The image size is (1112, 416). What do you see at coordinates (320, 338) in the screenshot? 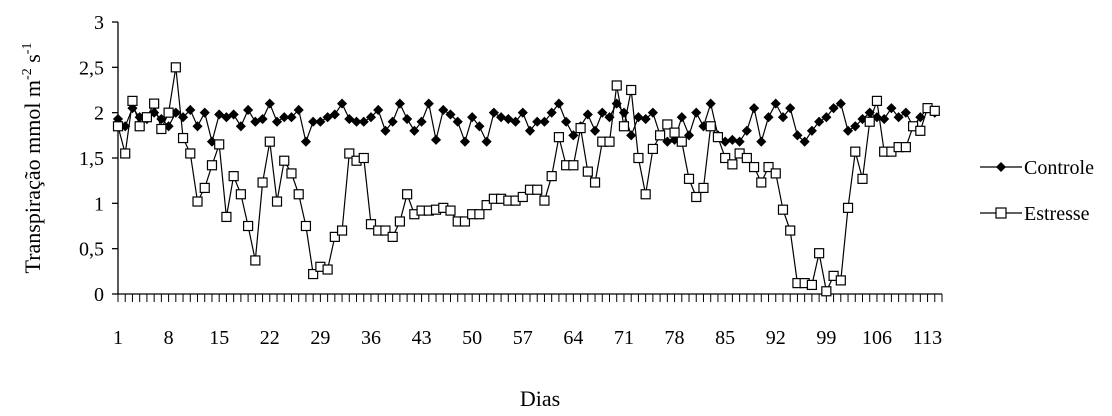
I see `x-tick-label: 29` at bounding box center [320, 338].